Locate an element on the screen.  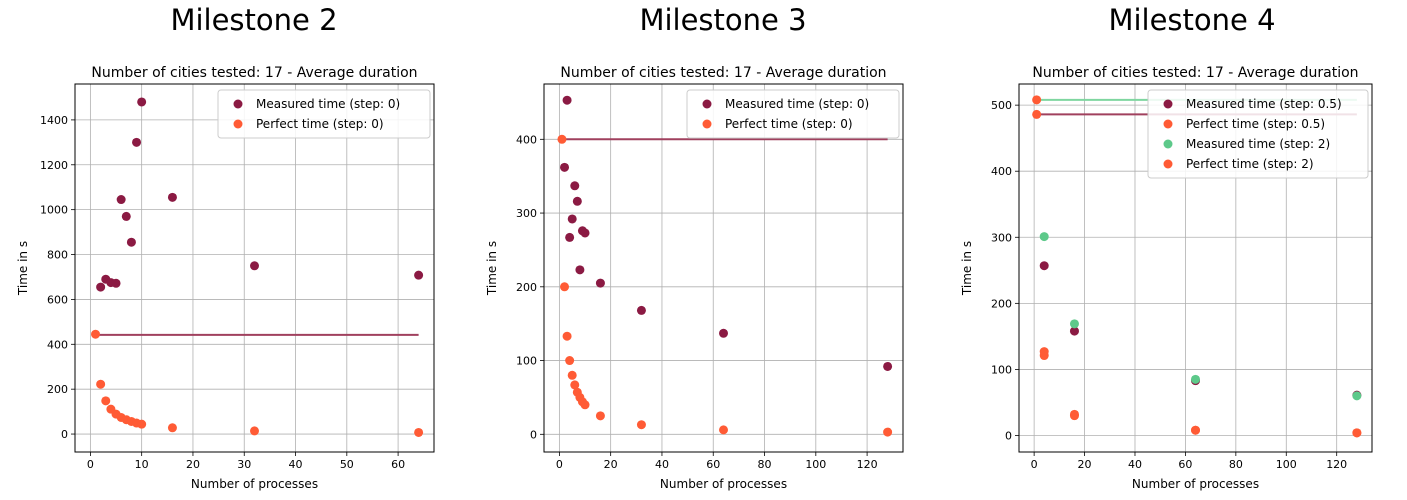
legend-label: Measured time (step: 2) is located at coordinates (1258, 144).